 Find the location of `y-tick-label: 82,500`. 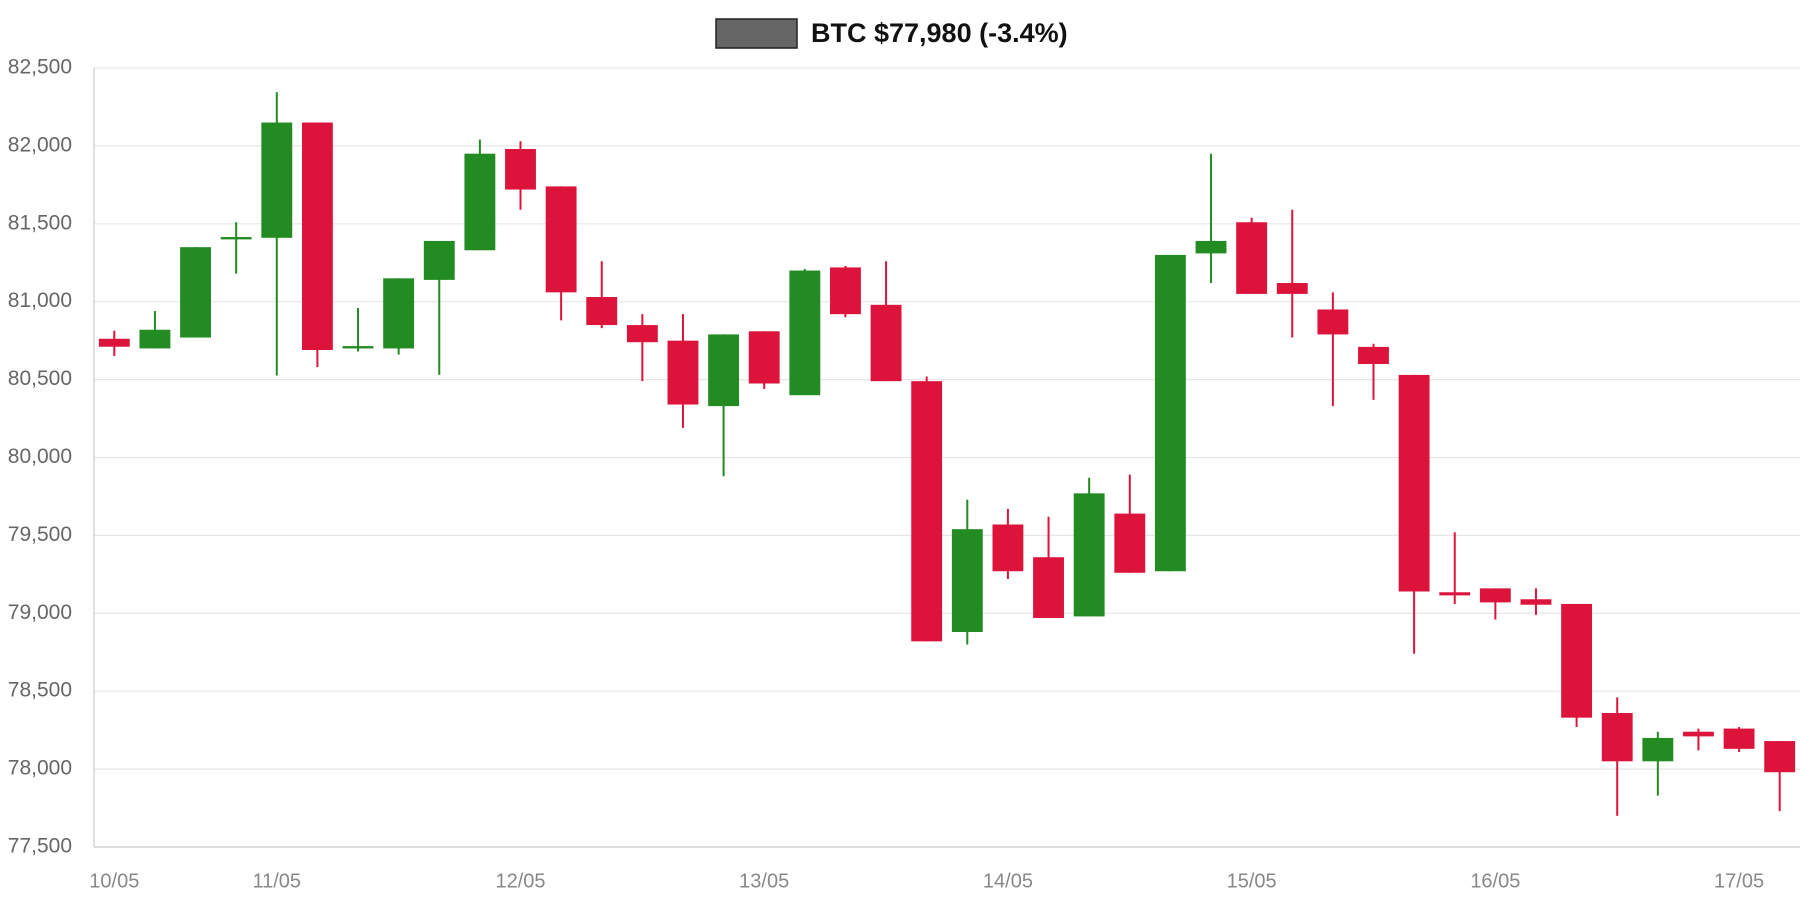

y-tick-label: 82,500 is located at coordinates (40, 67).